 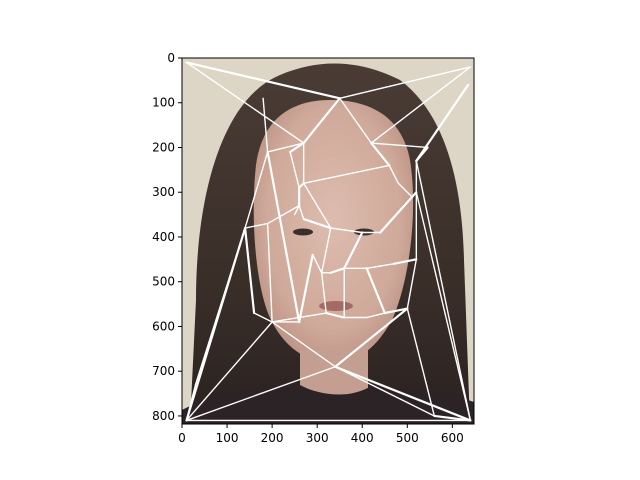 What do you see at coordinates (163, 282) in the screenshot?
I see `y-tick-label: 500` at bounding box center [163, 282].